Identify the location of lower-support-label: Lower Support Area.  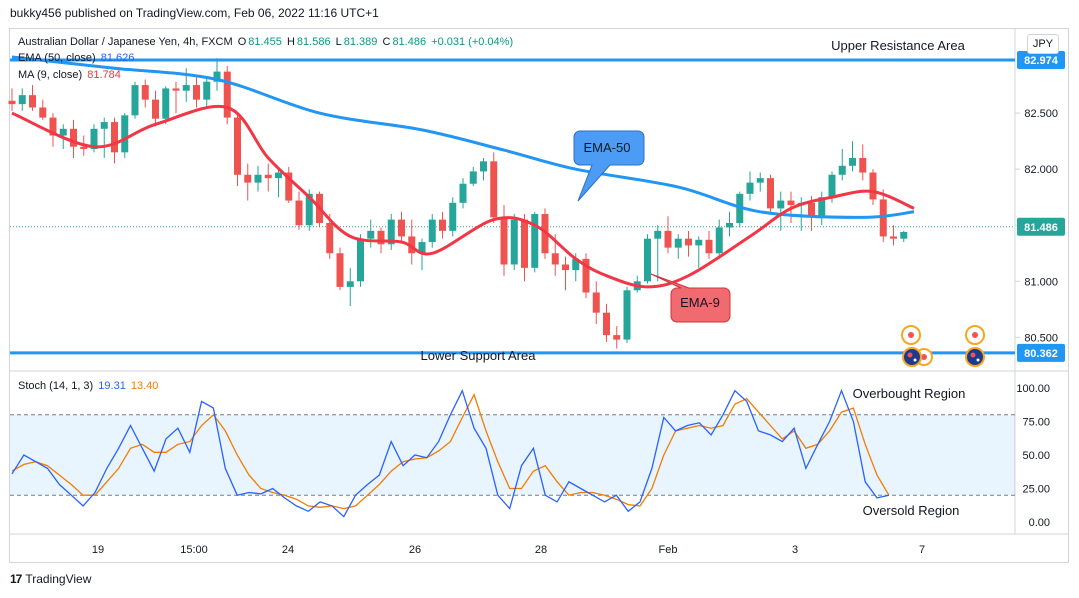
(479, 355).